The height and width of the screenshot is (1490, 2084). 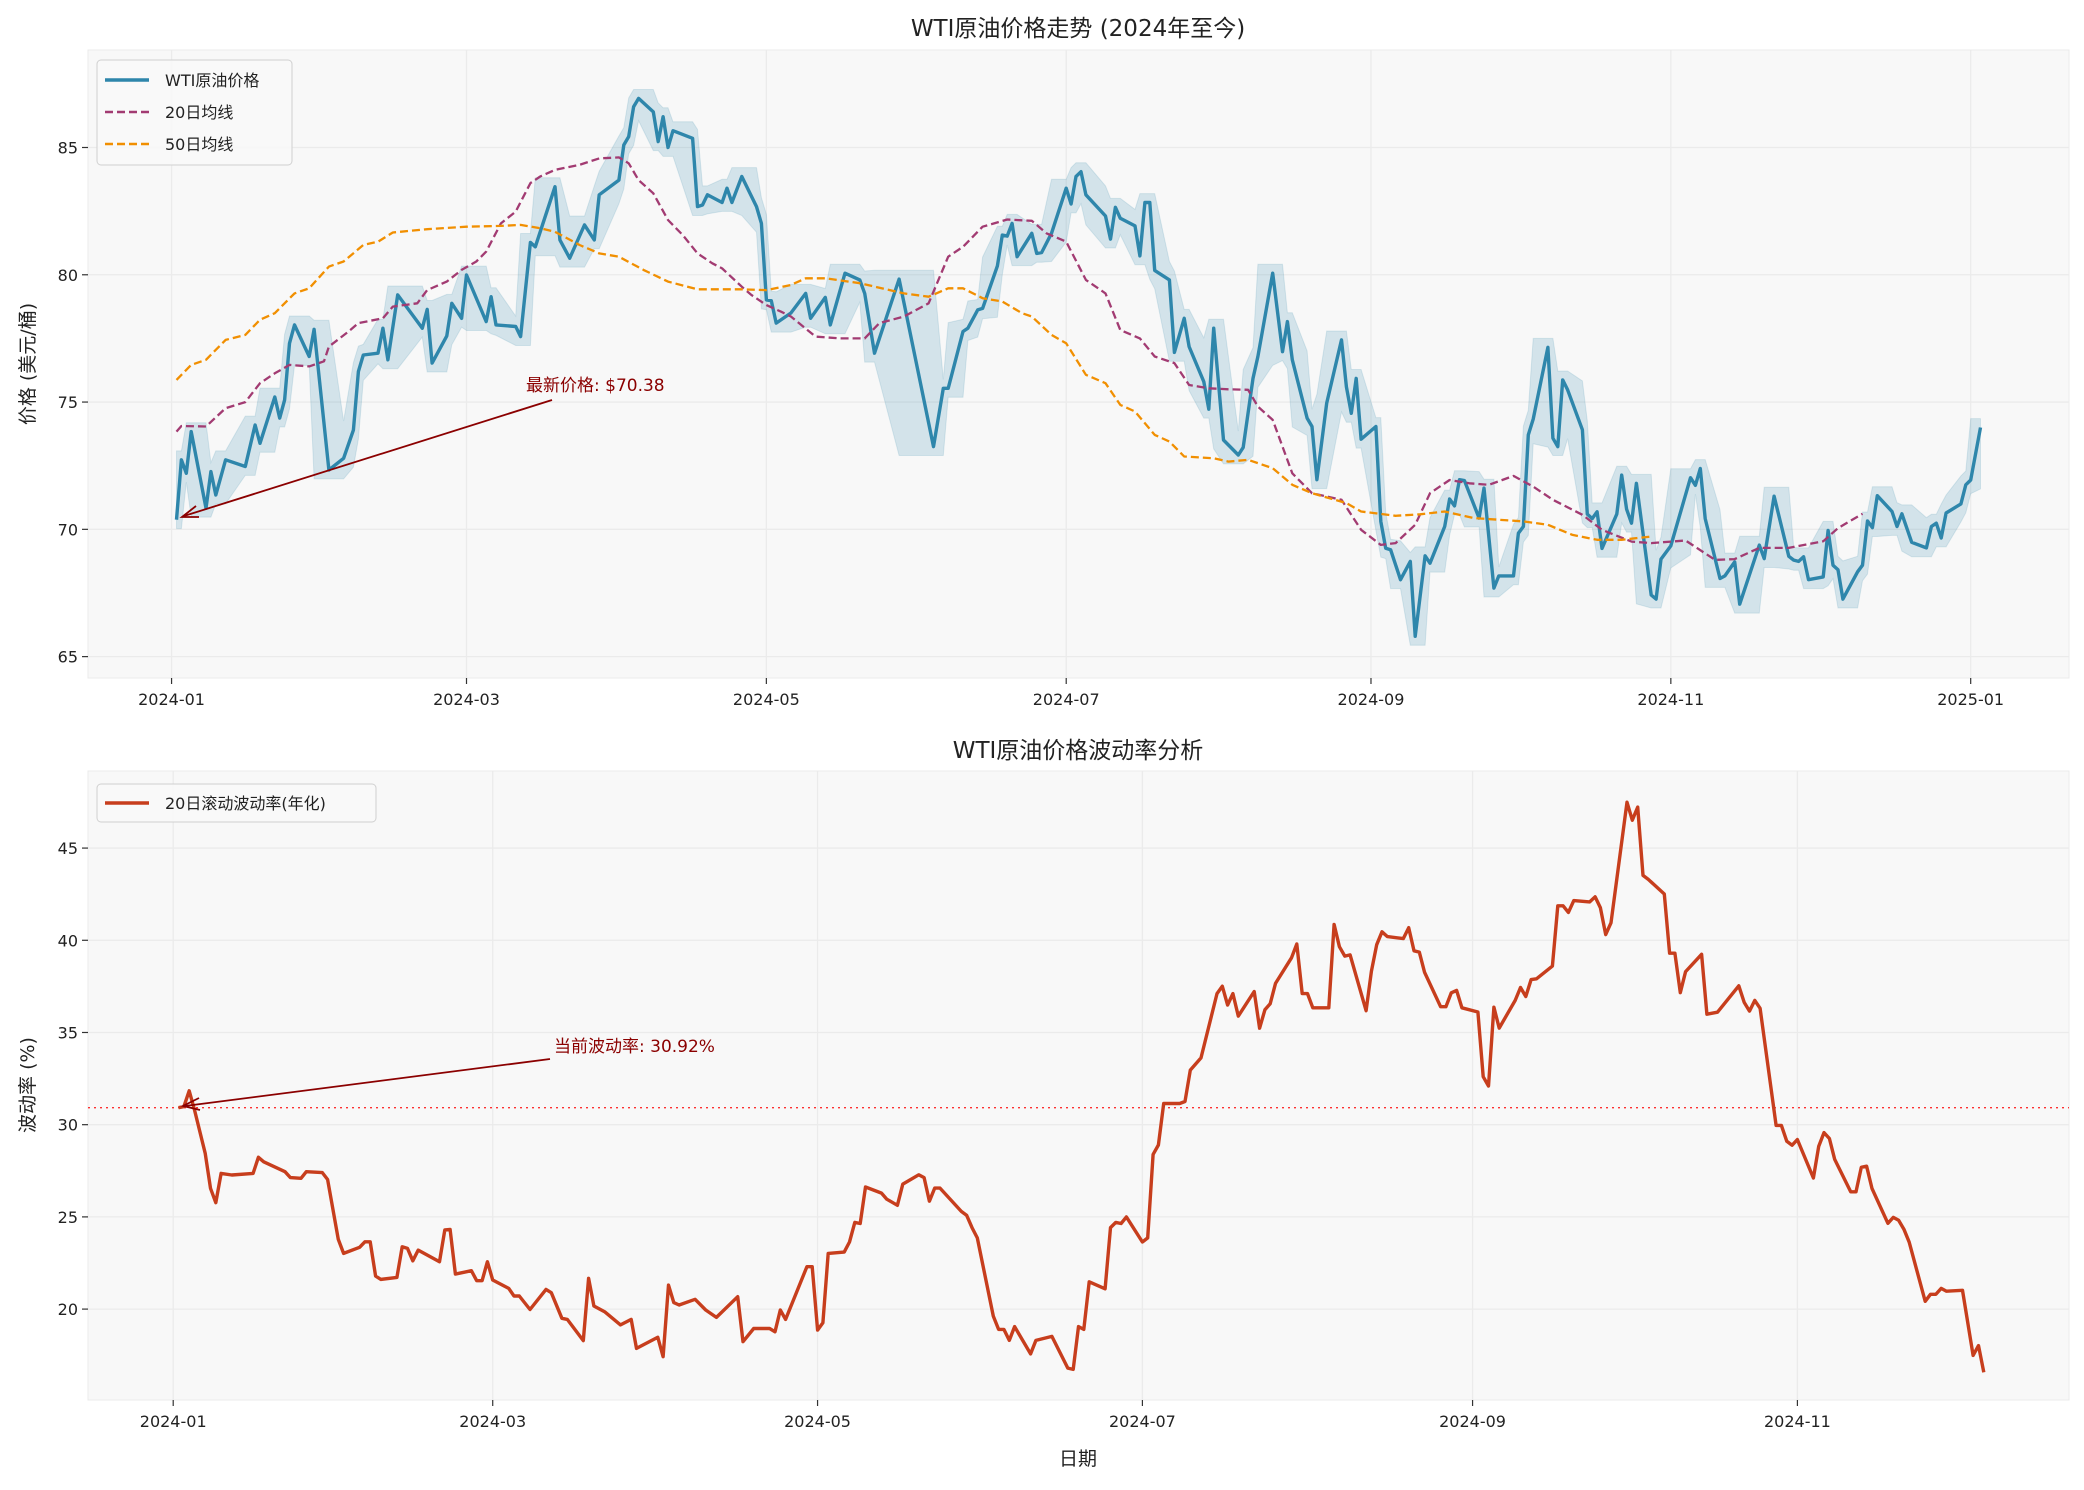 I want to click on price-legend: WTI原油价格 20日均线 50日均线, so click(x=194, y=112).